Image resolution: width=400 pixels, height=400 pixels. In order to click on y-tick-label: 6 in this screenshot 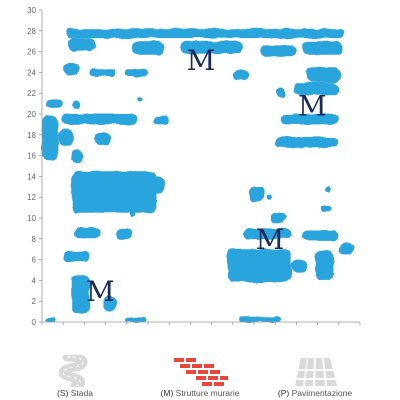, I will do `click(34, 260)`.